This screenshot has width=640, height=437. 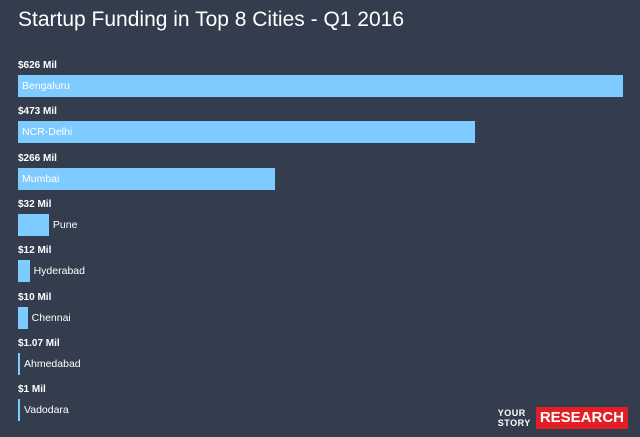 What do you see at coordinates (52, 363) in the screenshot?
I see `category-label: Ahmedabad` at bounding box center [52, 363].